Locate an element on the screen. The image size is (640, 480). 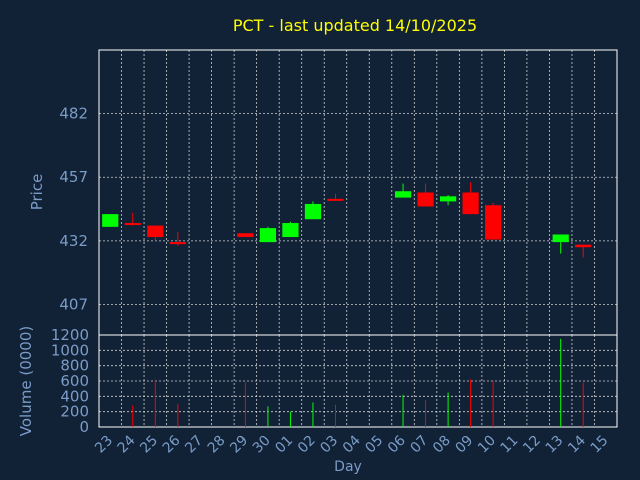
x-axis-label: Day is located at coordinates (348, 467).